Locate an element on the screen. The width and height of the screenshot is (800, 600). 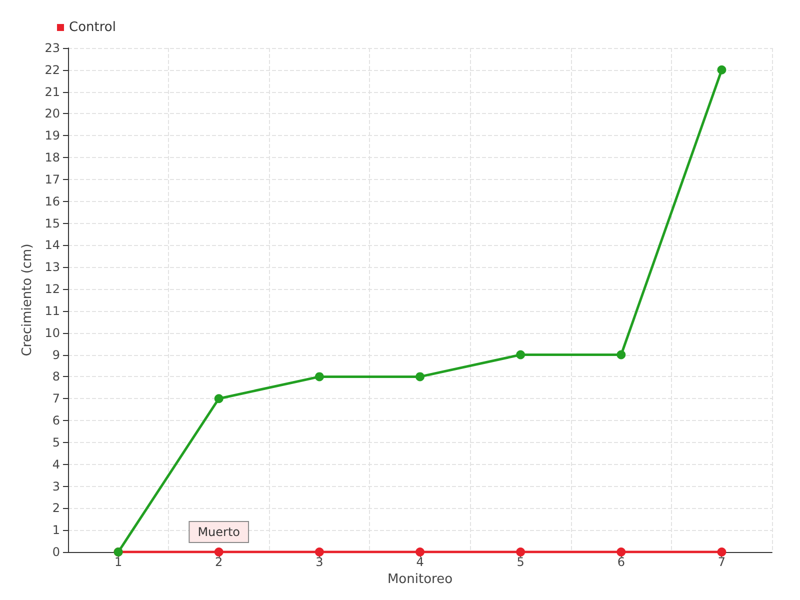
y-tick-label: 23 is located at coordinates (52, 48).